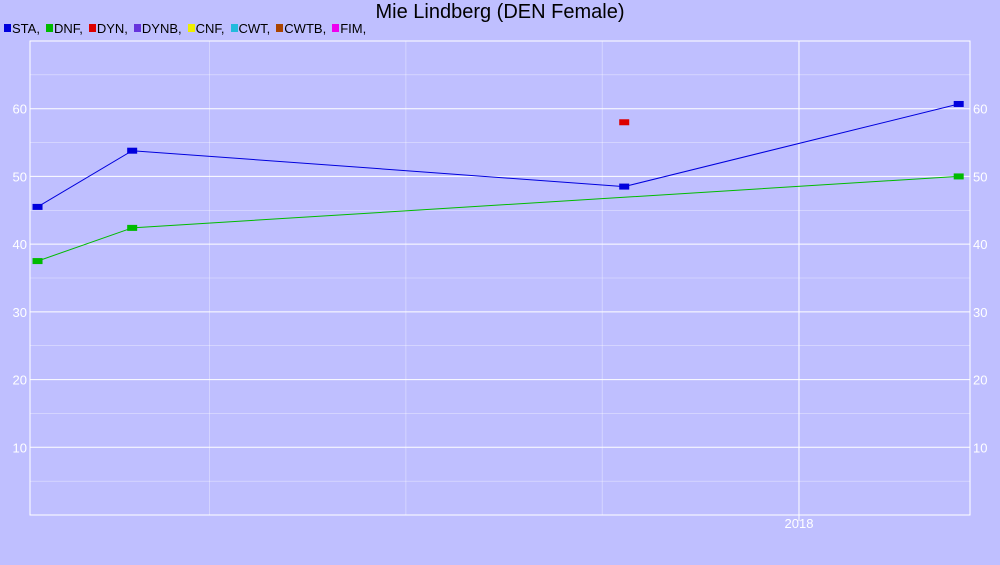 The width and height of the screenshot is (1000, 565). What do you see at coordinates (498, 218) in the screenshot?
I see `series-line-dnf` at bounding box center [498, 218].